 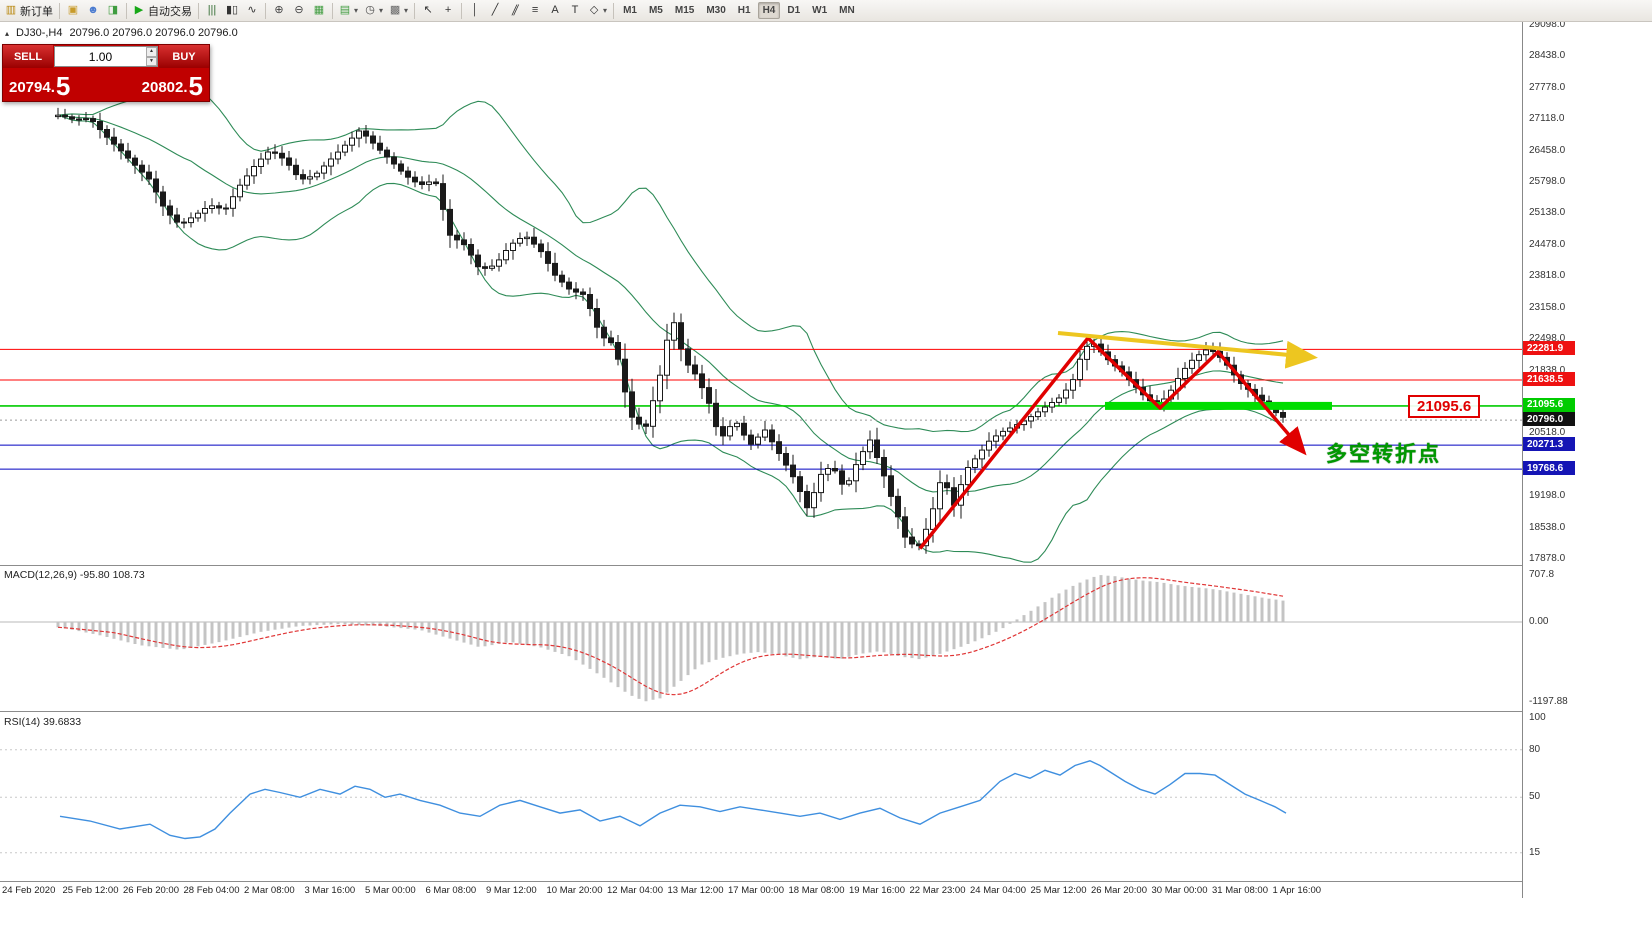 I want to click on one-click-prices: 20794. 5 20802. 5, so click(x=106, y=84).